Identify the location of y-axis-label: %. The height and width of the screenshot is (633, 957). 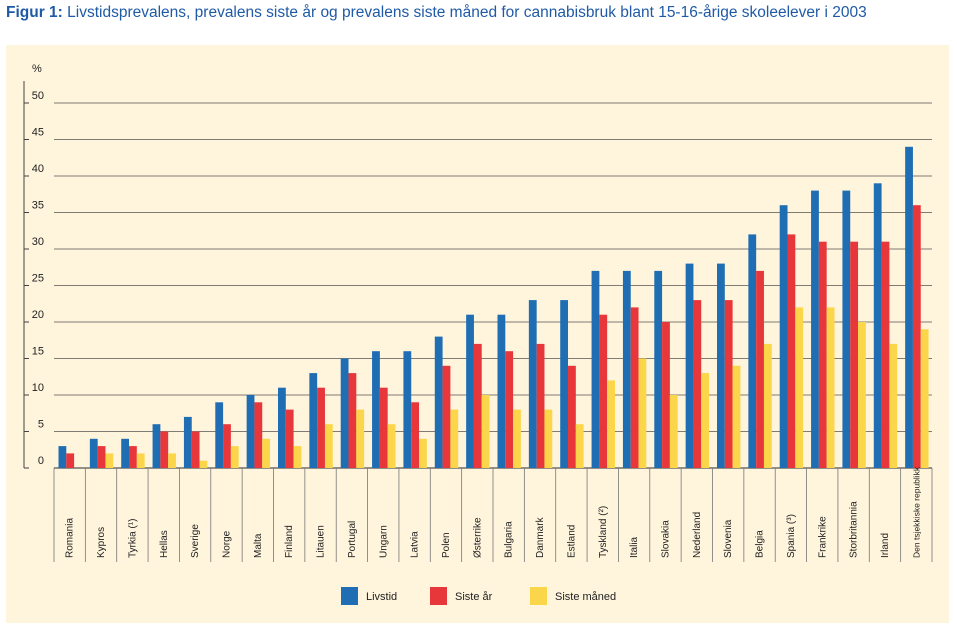
(37, 69).